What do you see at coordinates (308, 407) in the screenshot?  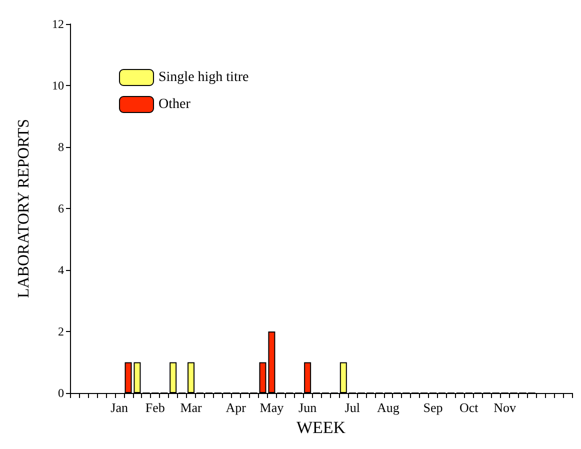 I see `x-tick-label: Jun` at bounding box center [308, 407].